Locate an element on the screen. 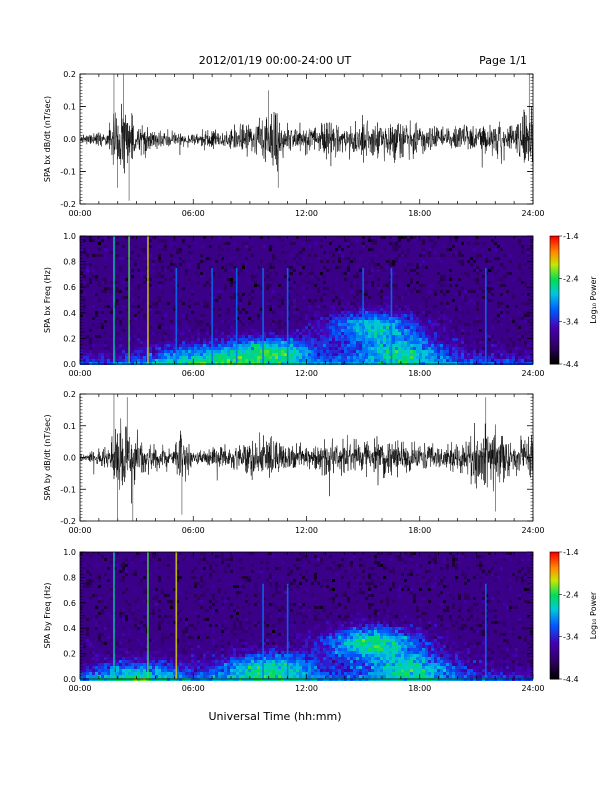 This screenshot has height=792, width=612. event-streak is located at coordinates (391, 316).